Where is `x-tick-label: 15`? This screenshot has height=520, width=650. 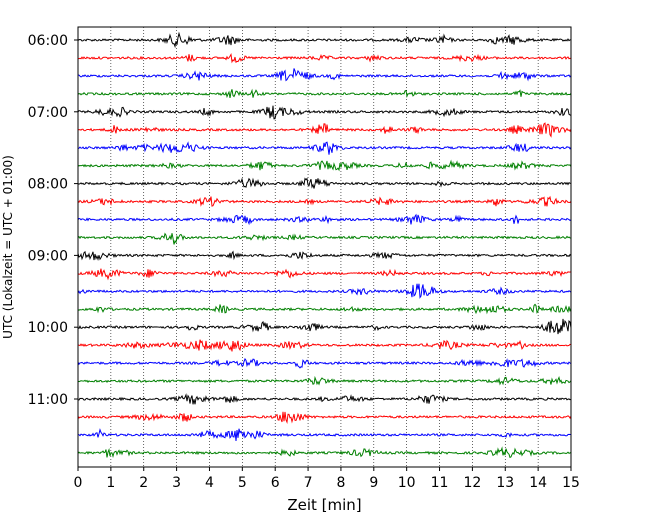 x-tick-label: 15 is located at coordinates (571, 483).